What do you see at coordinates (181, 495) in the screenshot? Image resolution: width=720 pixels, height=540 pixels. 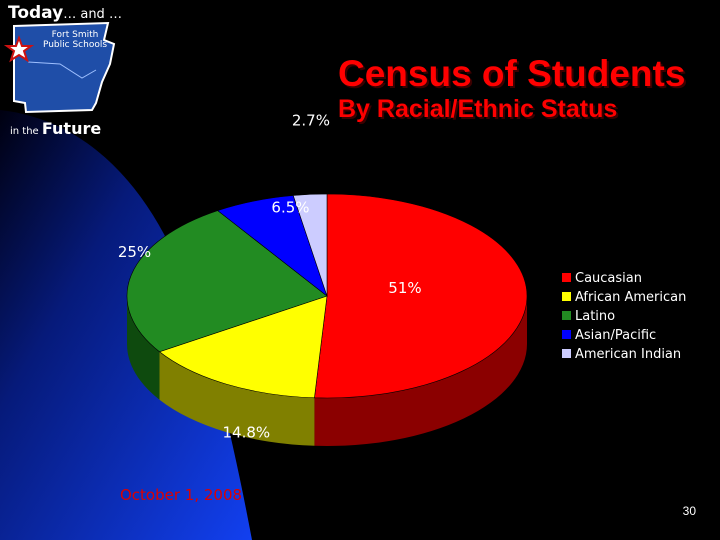 I see `footer-date: October 1, 2008` at bounding box center [181, 495].